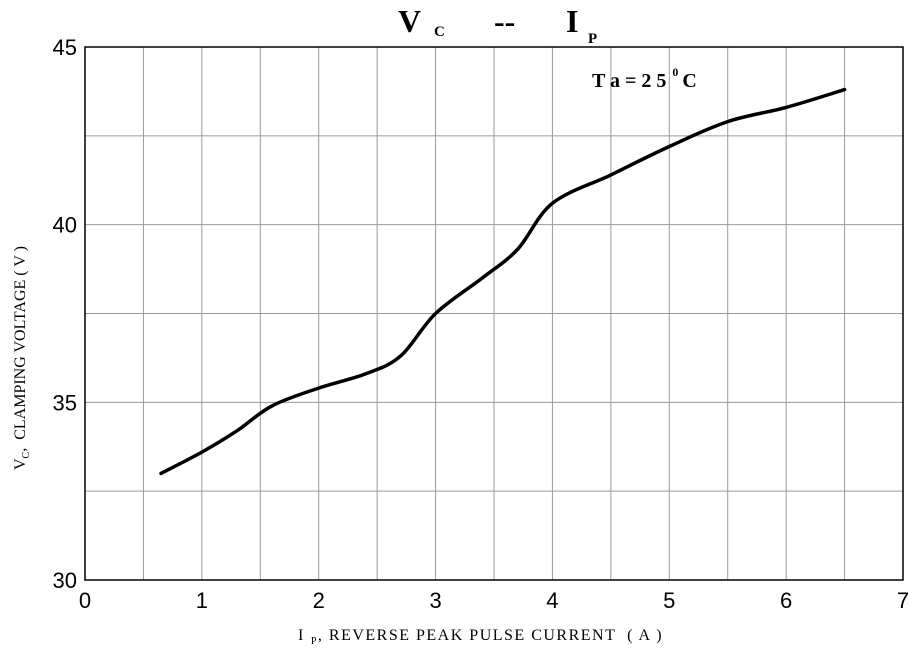  What do you see at coordinates (435, 600) in the screenshot?
I see `x-tick-label: 3` at bounding box center [435, 600].